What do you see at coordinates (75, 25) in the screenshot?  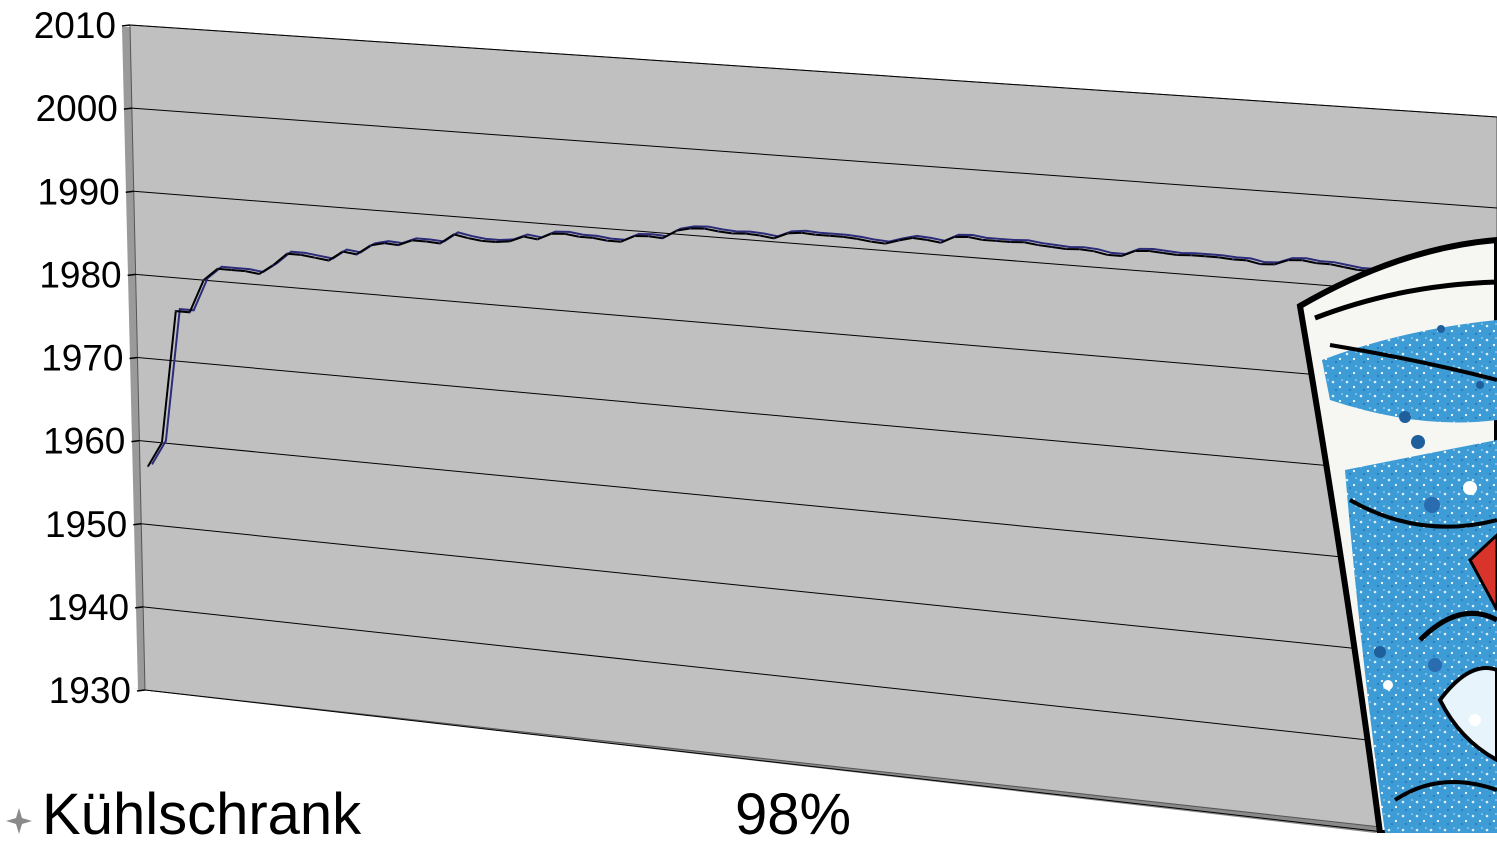 I see `y-tick-label: 2010` at bounding box center [75, 25].